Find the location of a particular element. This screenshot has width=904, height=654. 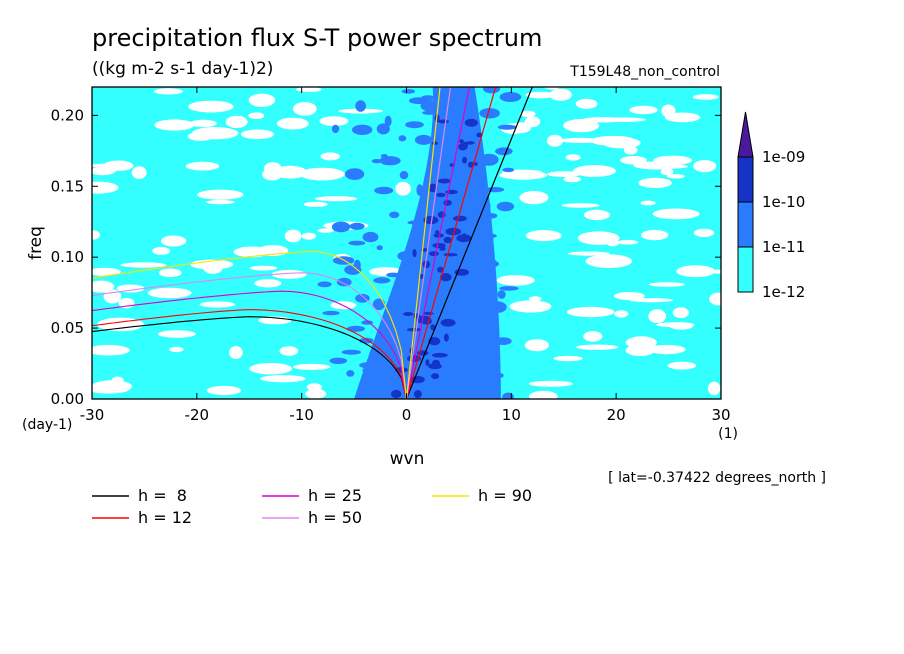

colorbar-extend-arrow is located at coordinates (745, 134).